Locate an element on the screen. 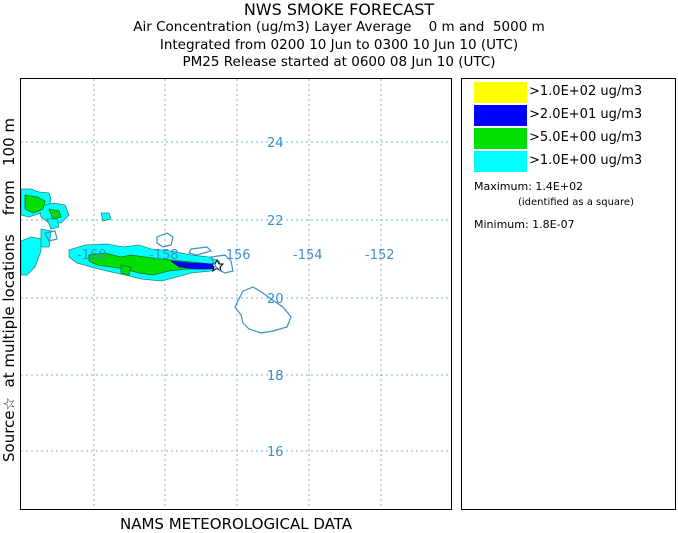 The width and height of the screenshot is (678, 533). lon-tick-152: -152 is located at coordinates (380, 255).